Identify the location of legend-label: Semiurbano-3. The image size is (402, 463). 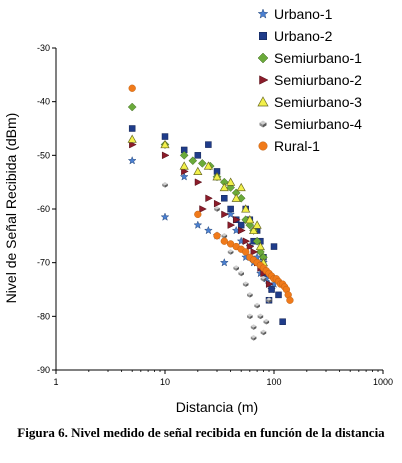
(318, 102).